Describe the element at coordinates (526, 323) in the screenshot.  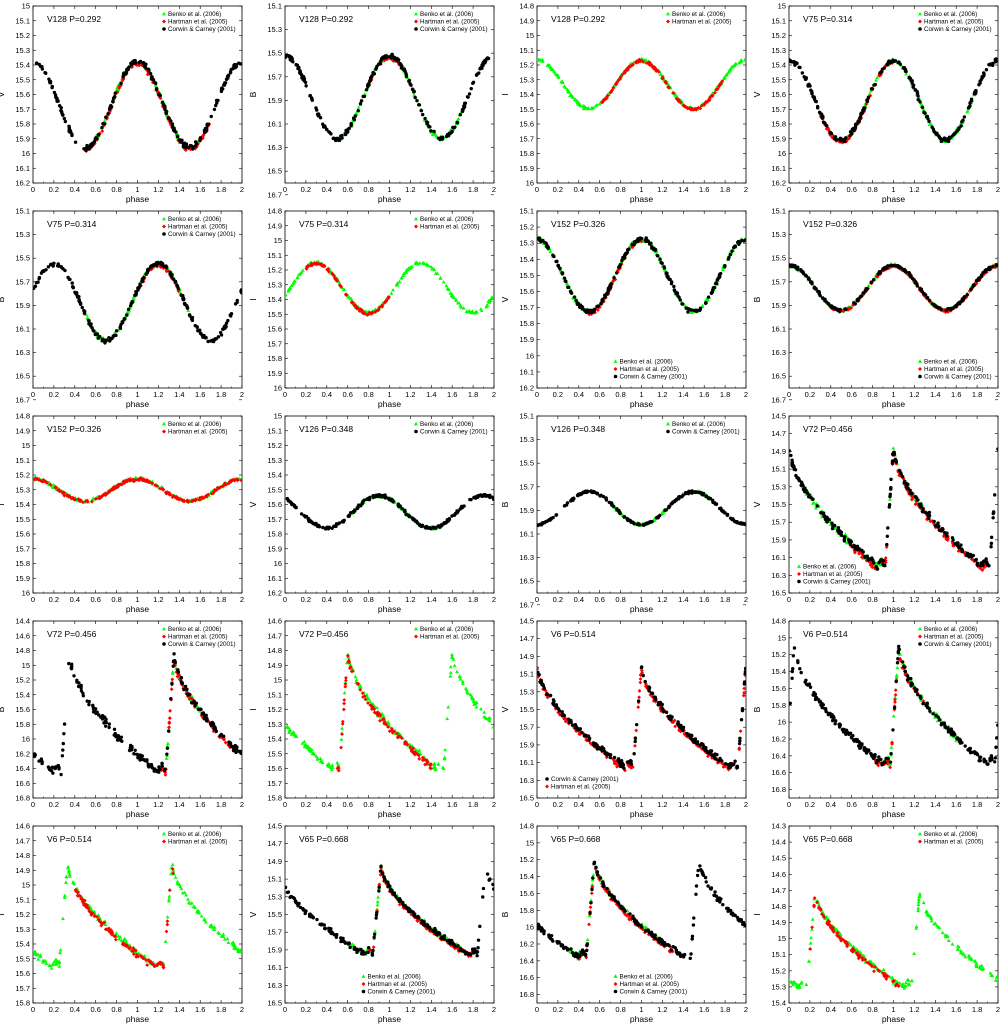
I see `y-tick-label: 15.8` at that location.